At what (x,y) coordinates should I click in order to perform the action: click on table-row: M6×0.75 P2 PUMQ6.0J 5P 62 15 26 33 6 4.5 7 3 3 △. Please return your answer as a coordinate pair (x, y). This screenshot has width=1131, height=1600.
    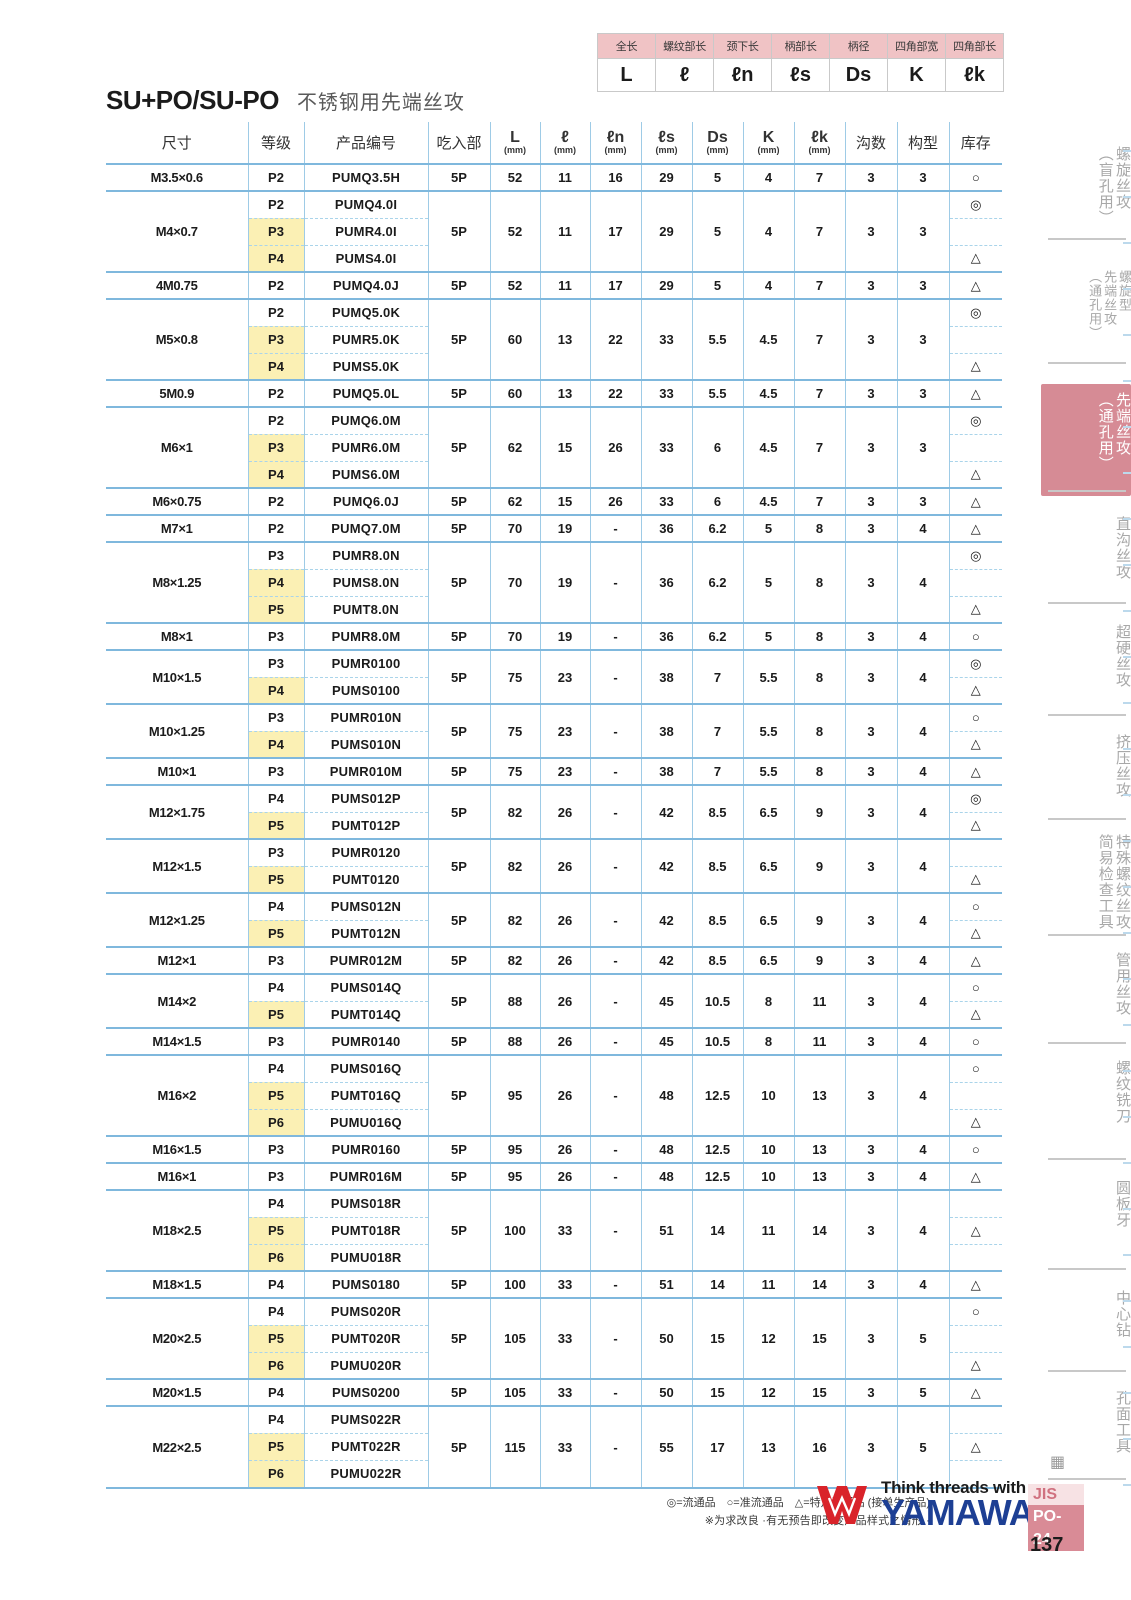
    Looking at the image, I should click on (554, 501).